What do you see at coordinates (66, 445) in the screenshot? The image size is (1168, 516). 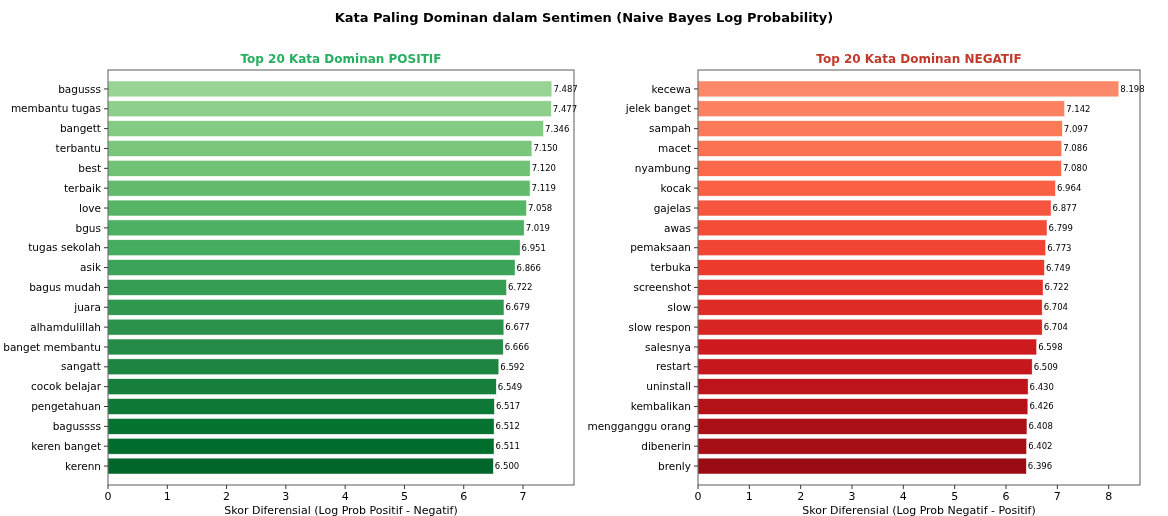 I see `y-tick-label: keren banget` at bounding box center [66, 445].